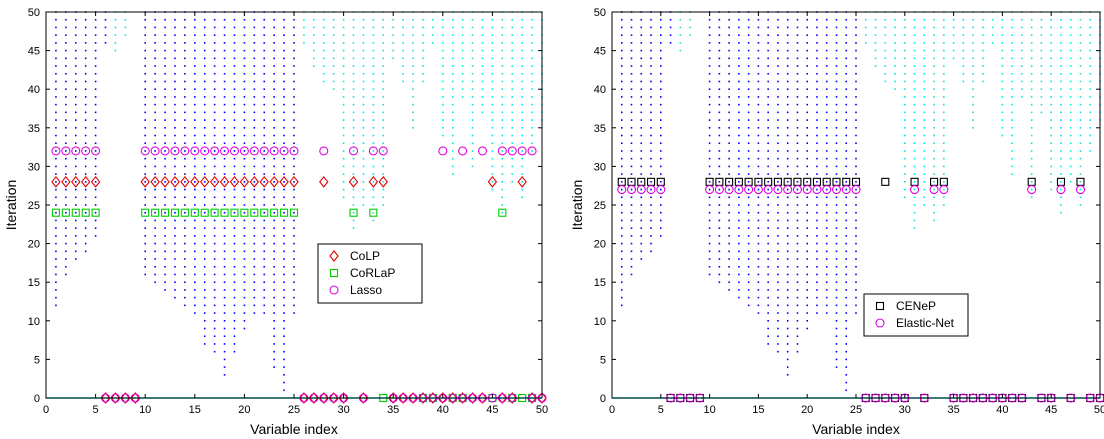 This screenshot has height=439, width=1104. I want to click on blue-dot-column, so click(244, 170).